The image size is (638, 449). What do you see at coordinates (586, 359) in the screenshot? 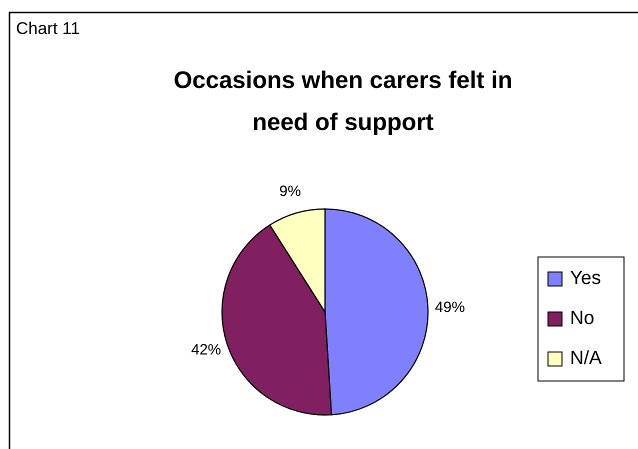
I see `legend-label: N/A` at bounding box center [586, 359].